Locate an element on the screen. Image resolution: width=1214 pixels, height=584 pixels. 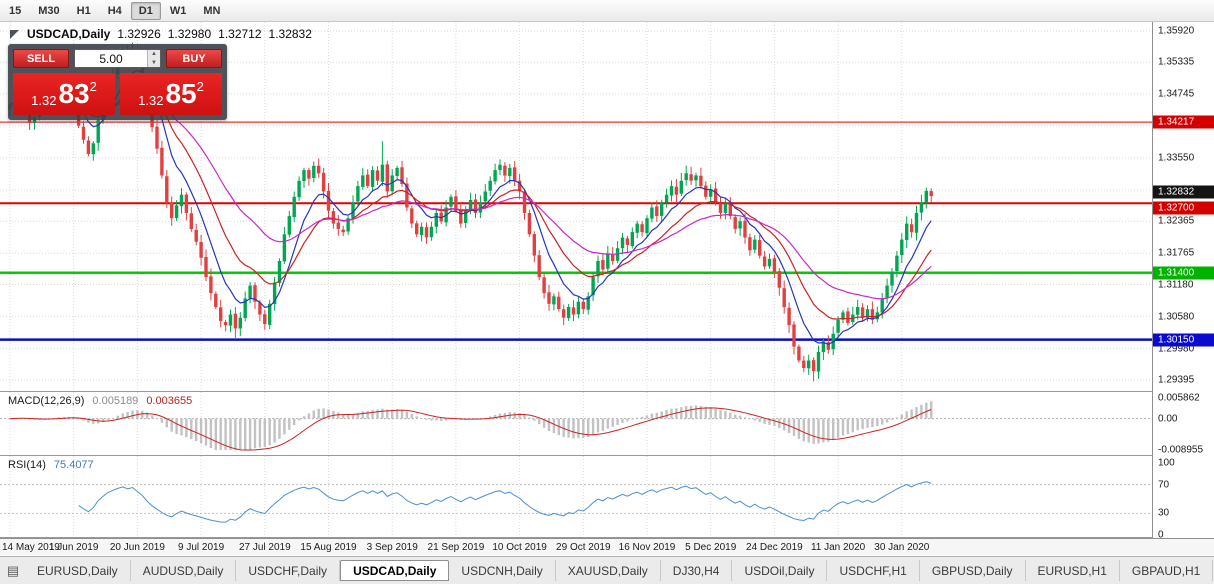
rsi-title: RSI(14) 75.4077 is located at coordinates (51, 465).